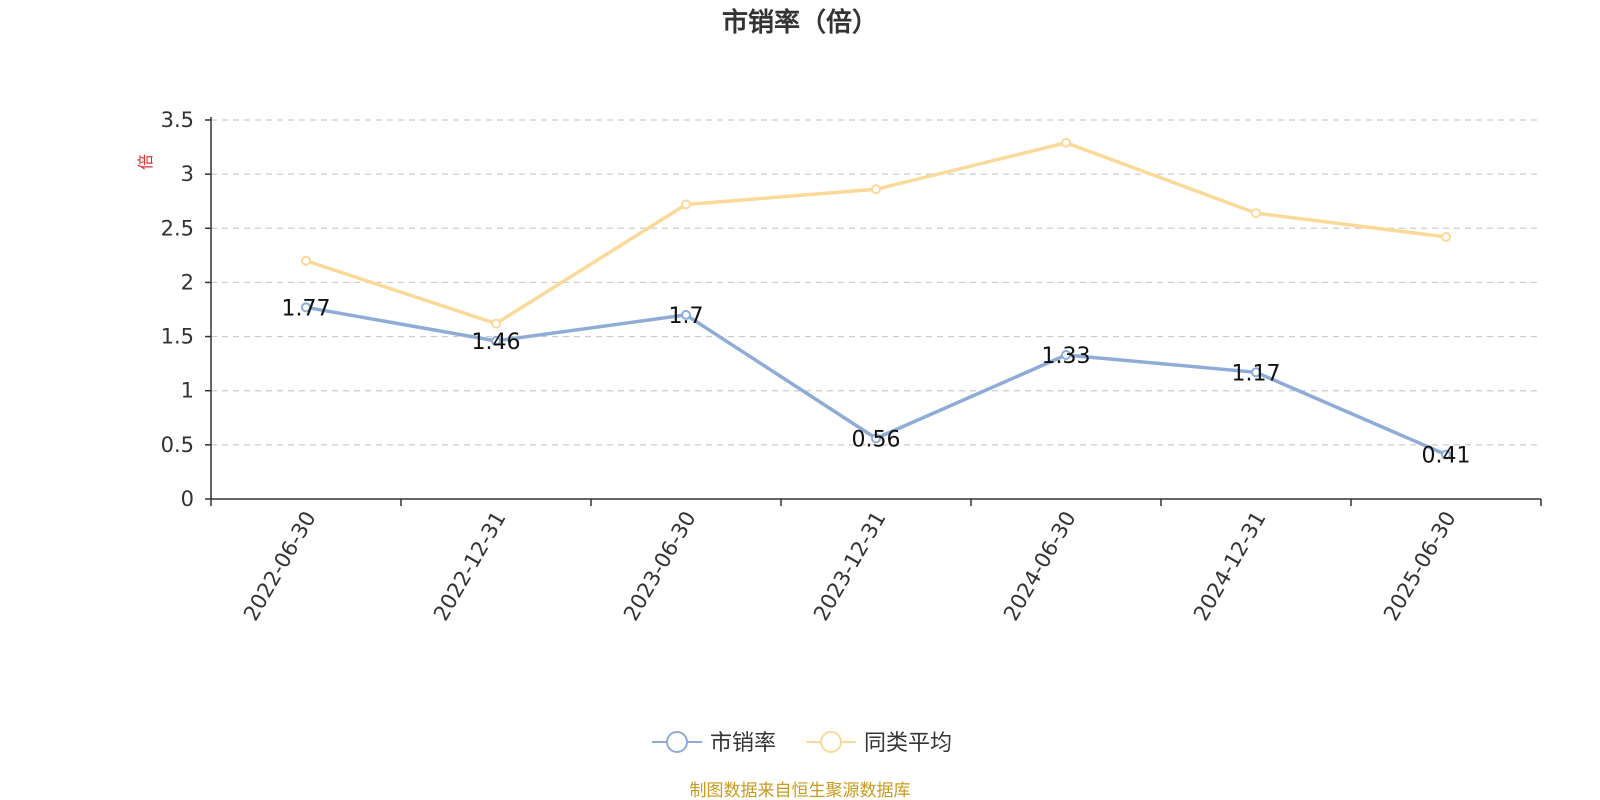 This screenshot has width=1600, height=800. Describe the element at coordinates (177, 337) in the screenshot. I see `y-tick-label: 1.5` at that location.